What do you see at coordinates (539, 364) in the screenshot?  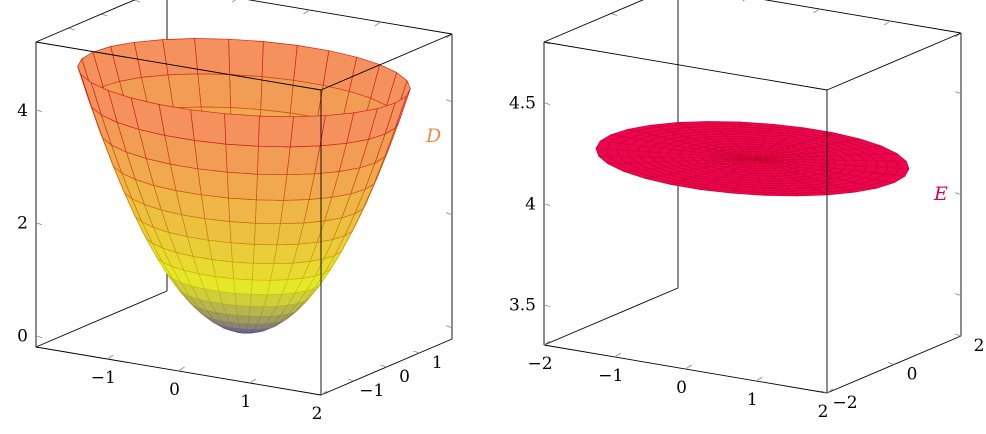 I see `x-tick-label: −2` at bounding box center [539, 364].